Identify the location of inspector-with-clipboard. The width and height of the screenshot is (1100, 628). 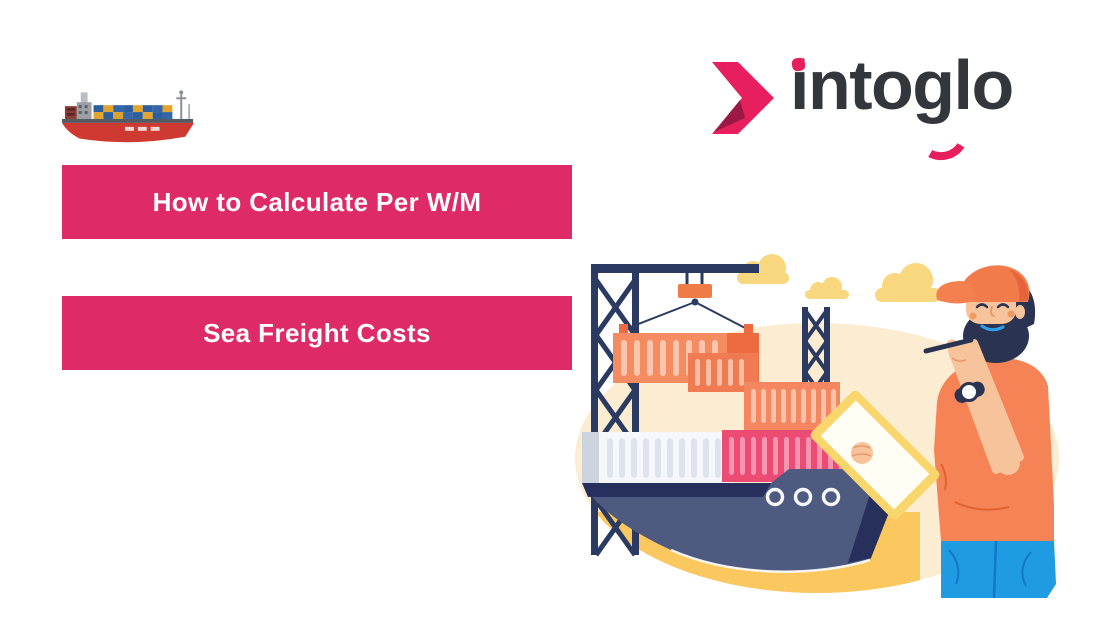
(933, 432).